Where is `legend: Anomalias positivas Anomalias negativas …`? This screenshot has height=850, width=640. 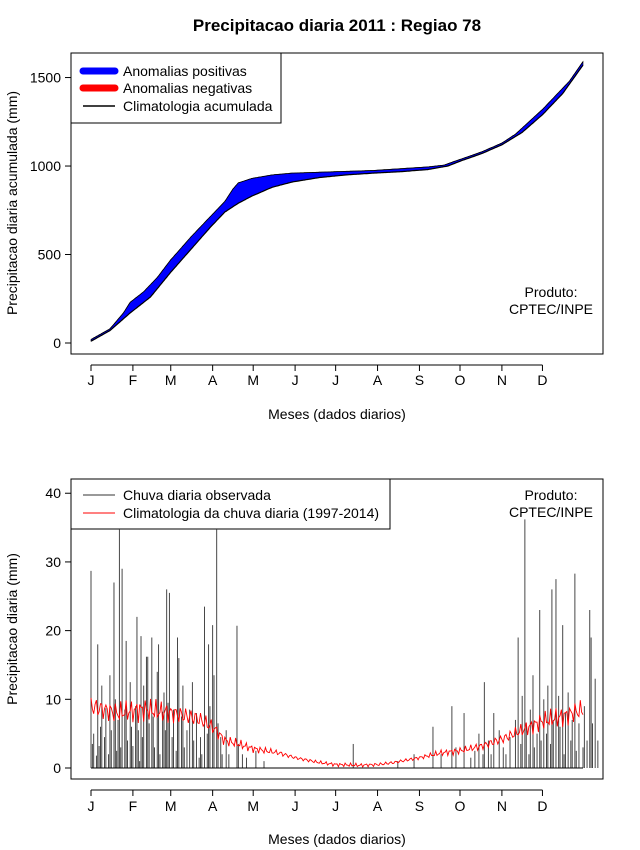 legend: Anomalias positivas Anomalias negativas … is located at coordinates (176, 88).